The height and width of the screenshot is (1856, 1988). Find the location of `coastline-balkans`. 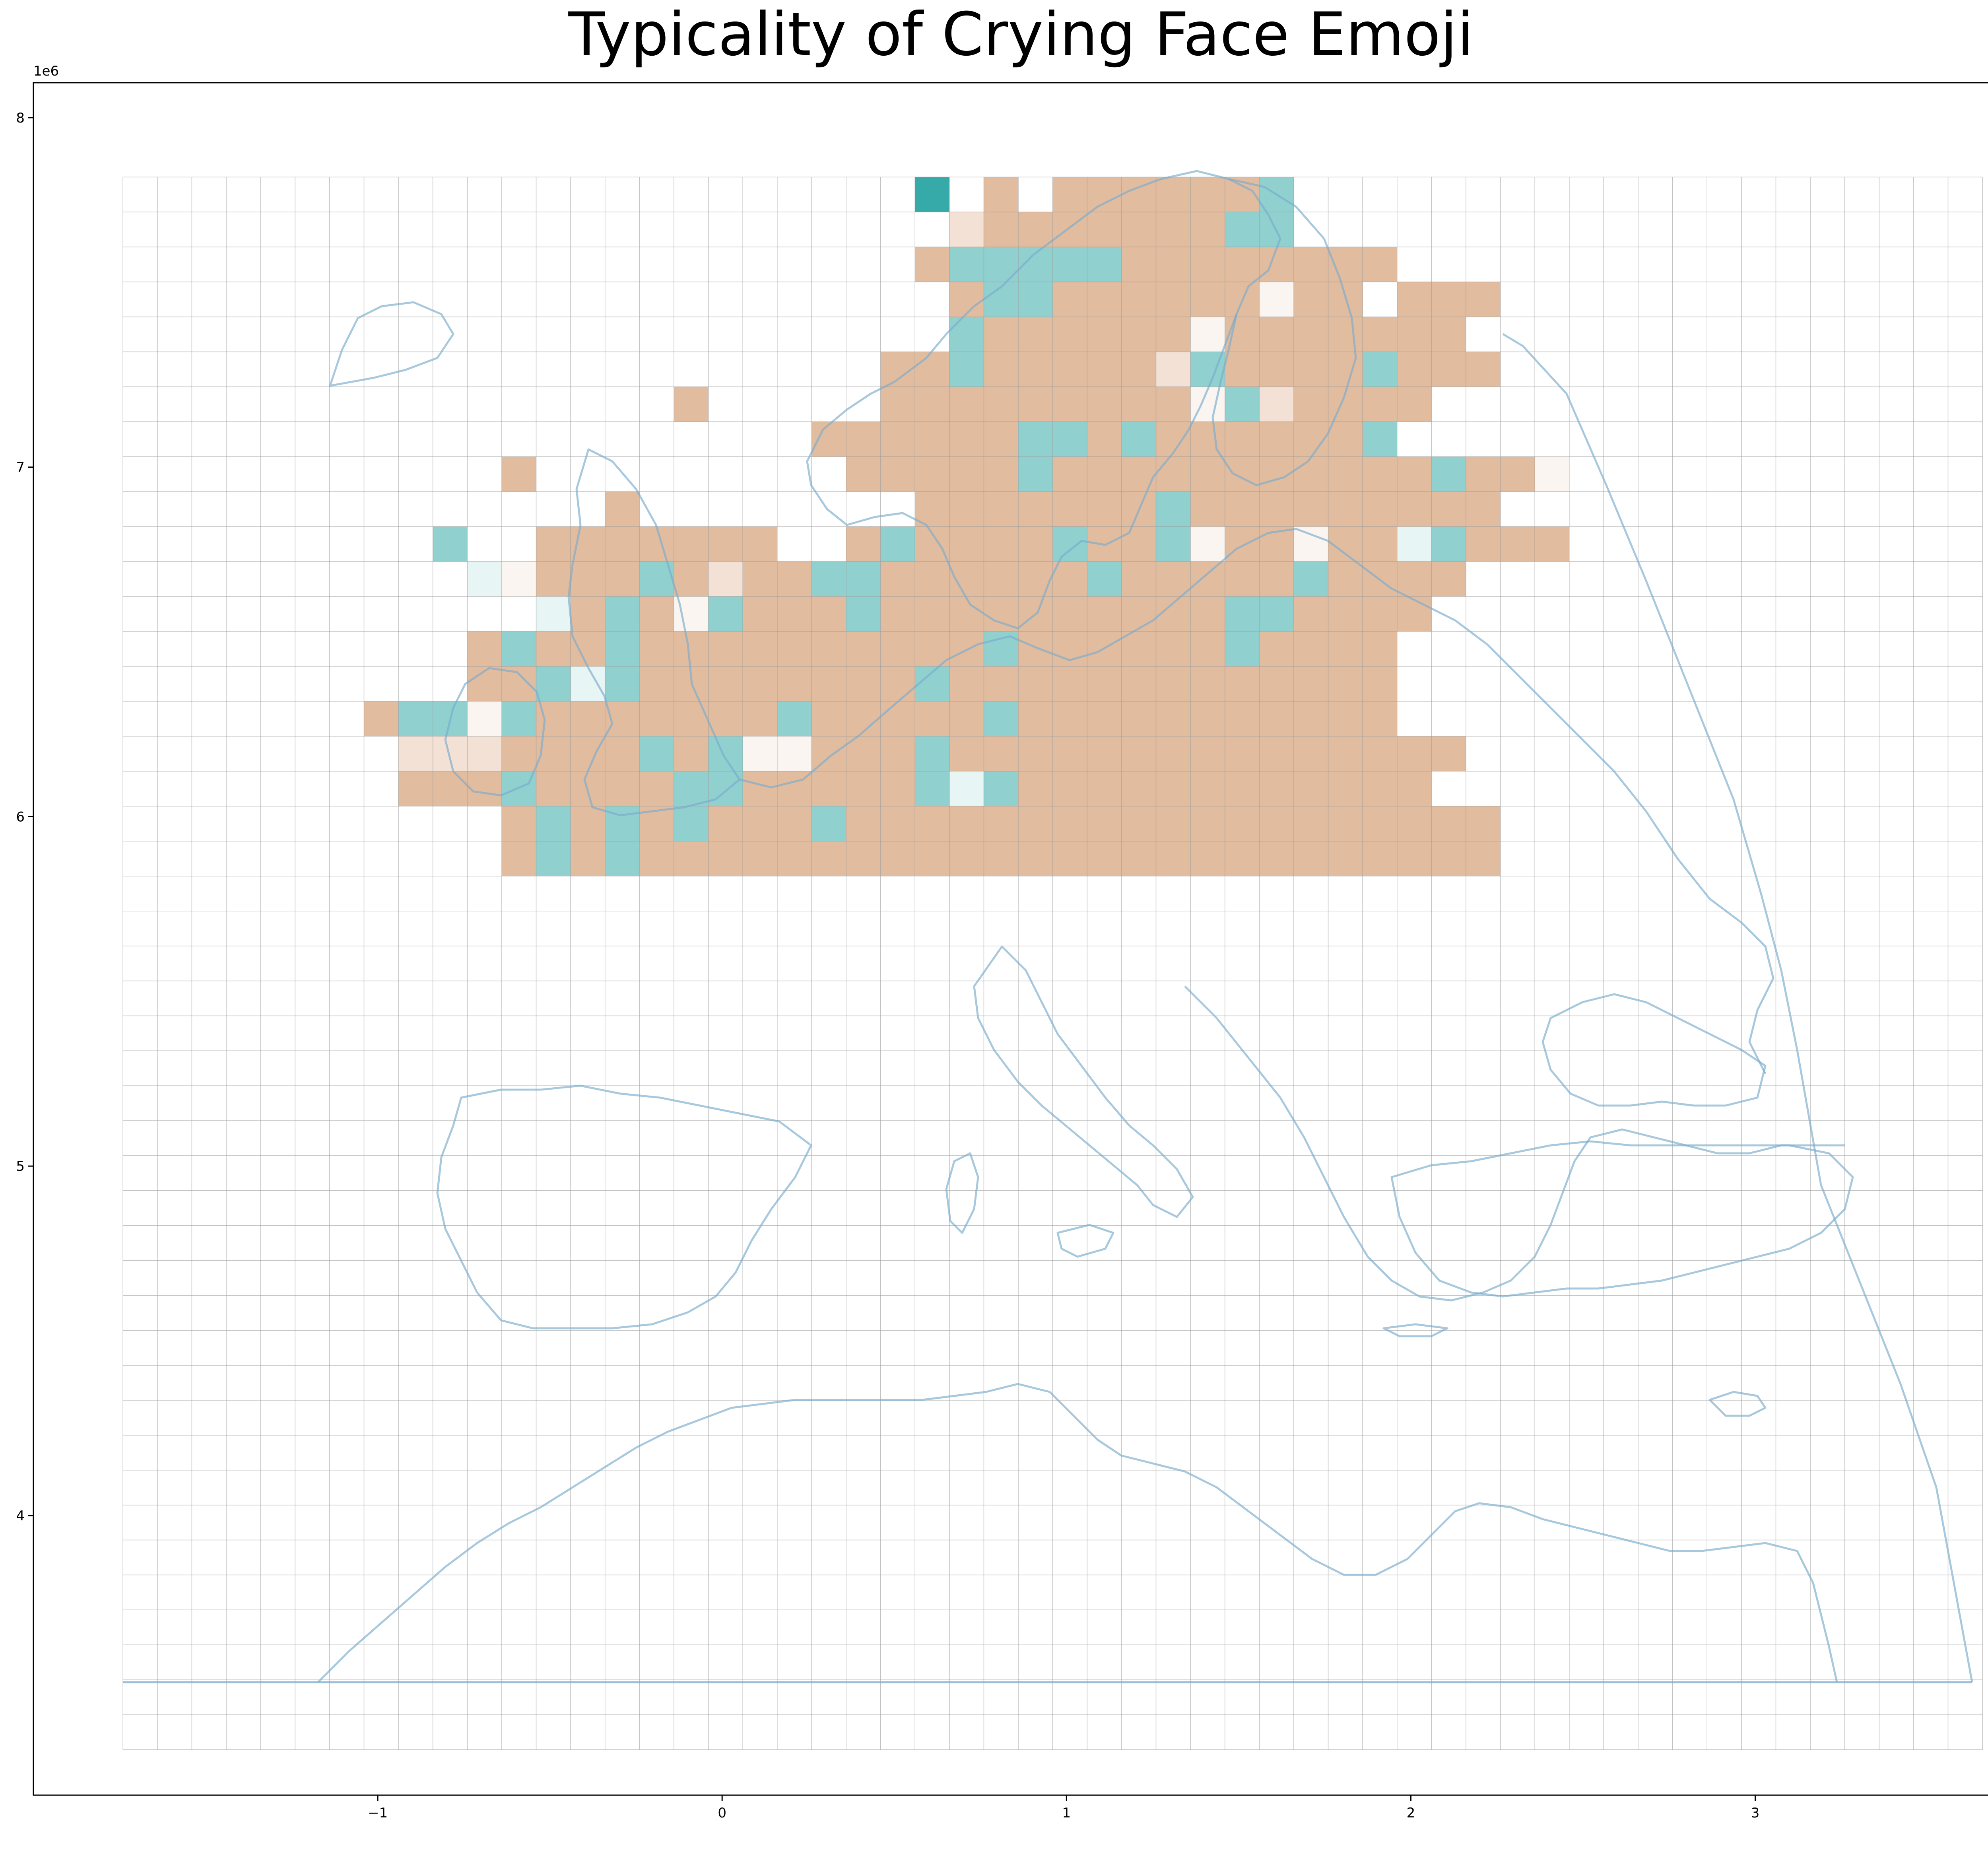

coastline-balkans is located at coordinates (1514, 1143).